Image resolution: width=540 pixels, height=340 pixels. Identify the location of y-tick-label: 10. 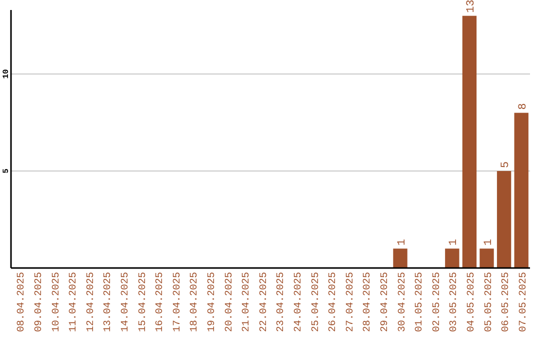
(6, 74).